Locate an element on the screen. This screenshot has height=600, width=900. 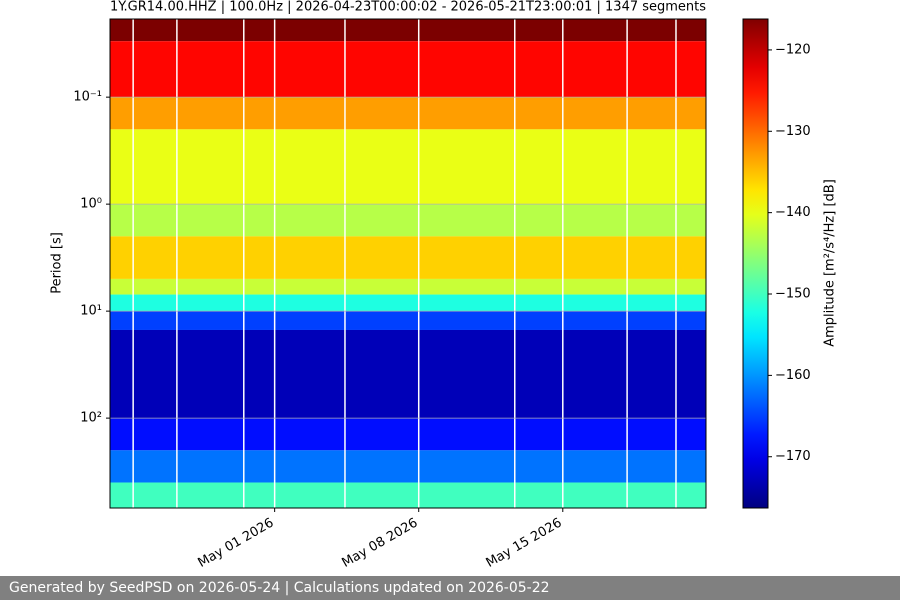
y-axis-label: Period [s] is located at coordinates (57, 263).